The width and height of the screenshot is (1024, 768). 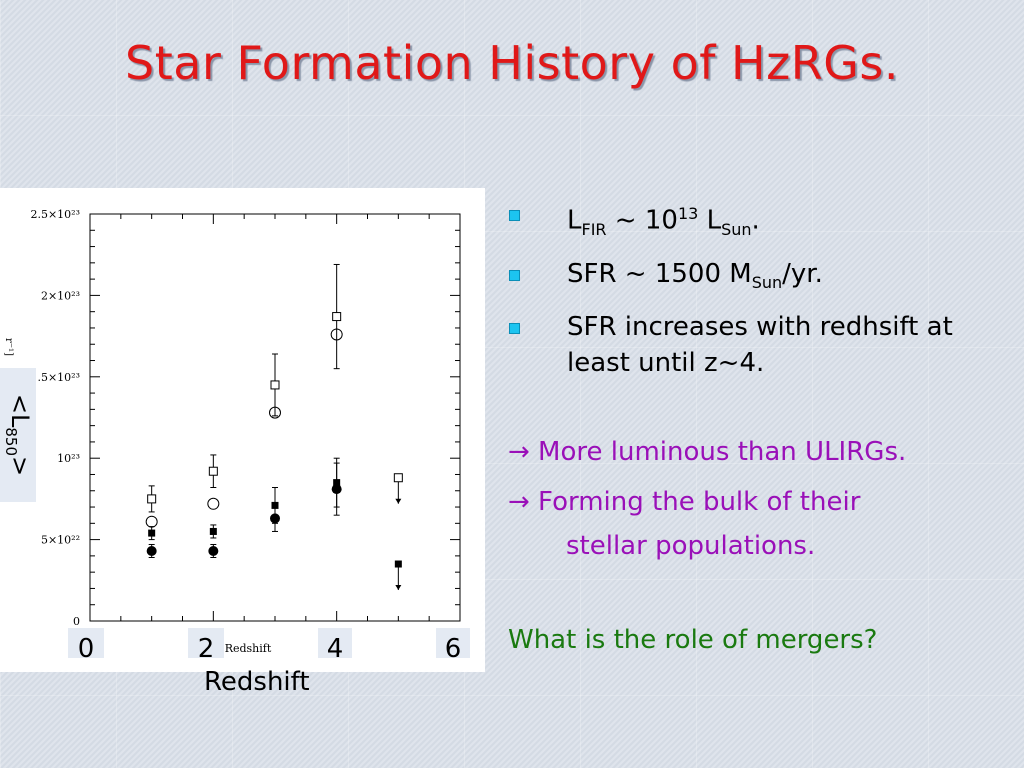 What do you see at coordinates (55, 377) in the screenshot?
I see `y-tick-label: 1.5×10²³` at bounding box center [55, 377].